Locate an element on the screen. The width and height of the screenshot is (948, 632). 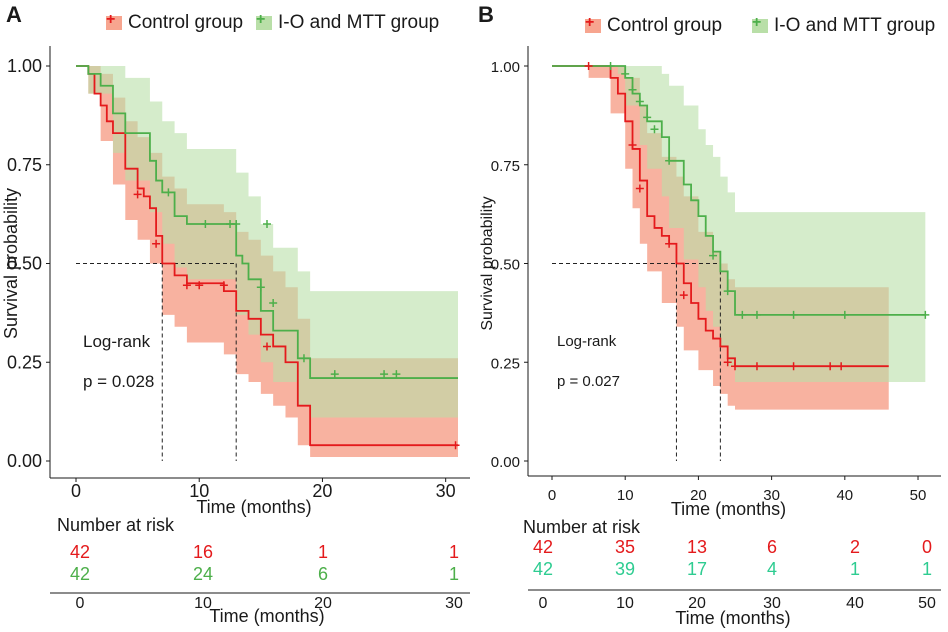
panel-b-risk-io-count: 4 is located at coordinates (772, 569).